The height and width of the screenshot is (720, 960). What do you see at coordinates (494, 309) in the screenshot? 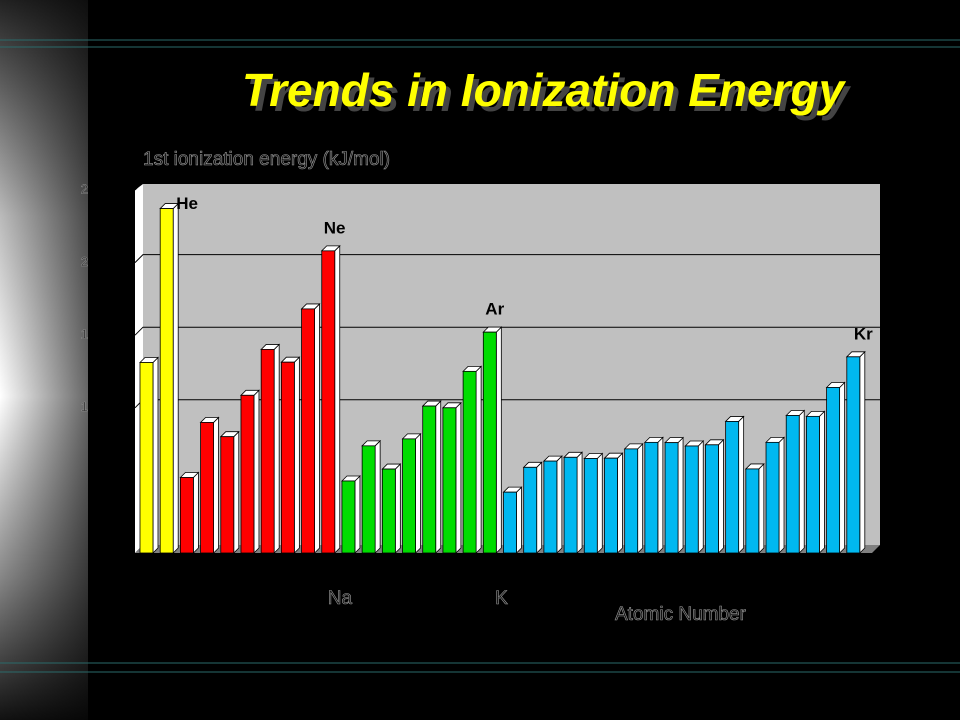
I see `bar-label: Ar` at bounding box center [494, 309].